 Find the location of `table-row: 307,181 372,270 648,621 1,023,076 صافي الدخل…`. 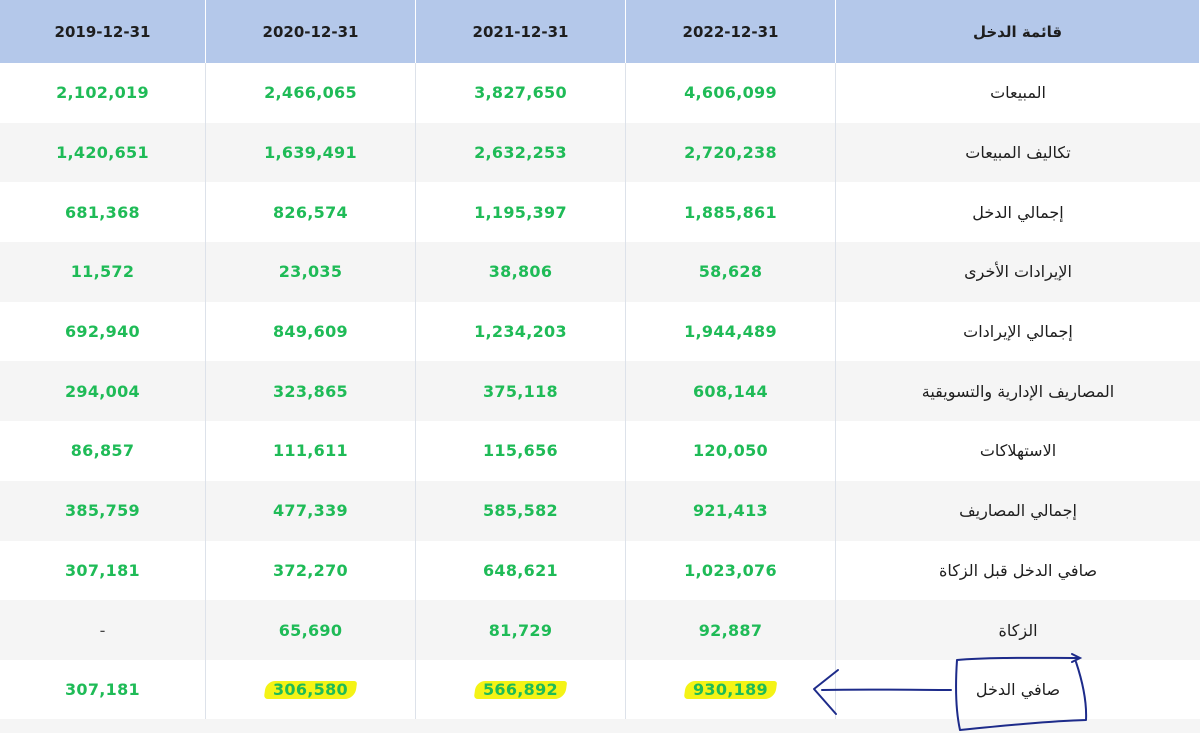

table-row: 307,181 372,270 648,621 1,023,076 صافي الدخل… is located at coordinates (600, 570).